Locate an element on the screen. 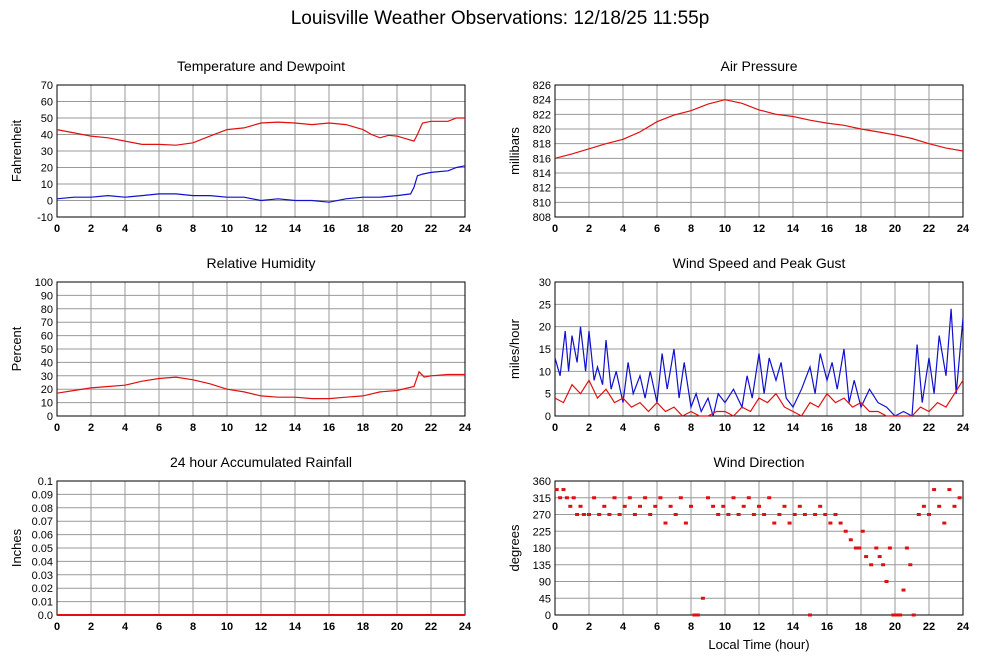 This screenshot has height=660, width=1000. y-tick-label: 20 is located at coordinates (545, 328).